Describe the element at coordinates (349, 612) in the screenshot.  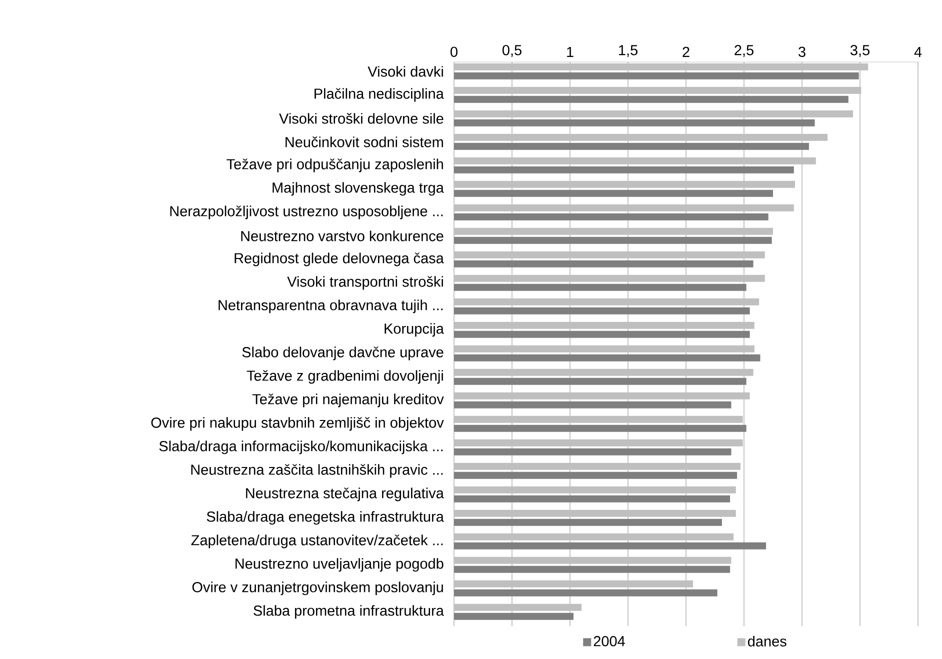
I see `y-tick-label: Slaba prometna infrastruktura` at that location.